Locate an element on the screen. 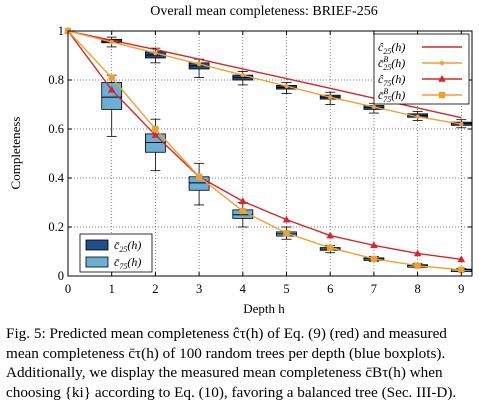  y-tick-label: 0.8 is located at coordinates (56, 80).